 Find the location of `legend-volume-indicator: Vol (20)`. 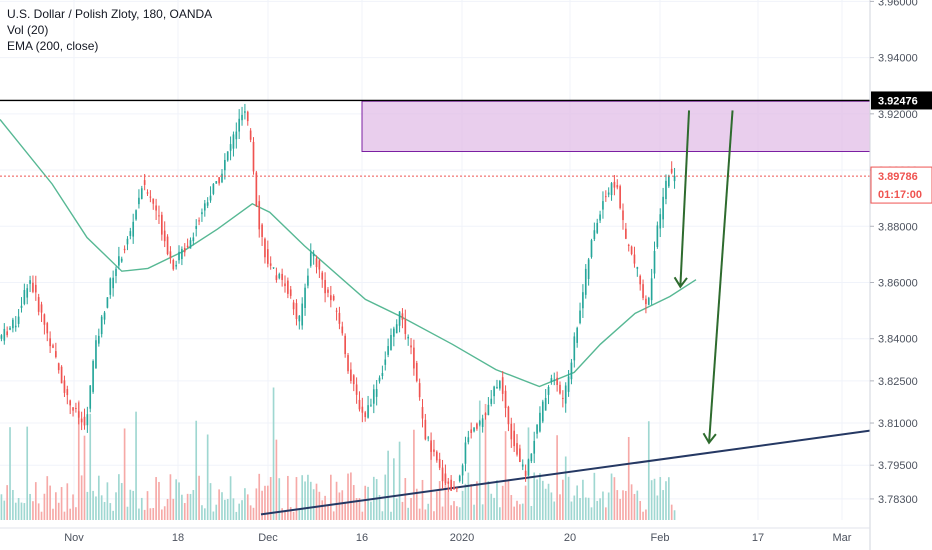

legend-volume-indicator: Vol (20) is located at coordinates (28, 30).